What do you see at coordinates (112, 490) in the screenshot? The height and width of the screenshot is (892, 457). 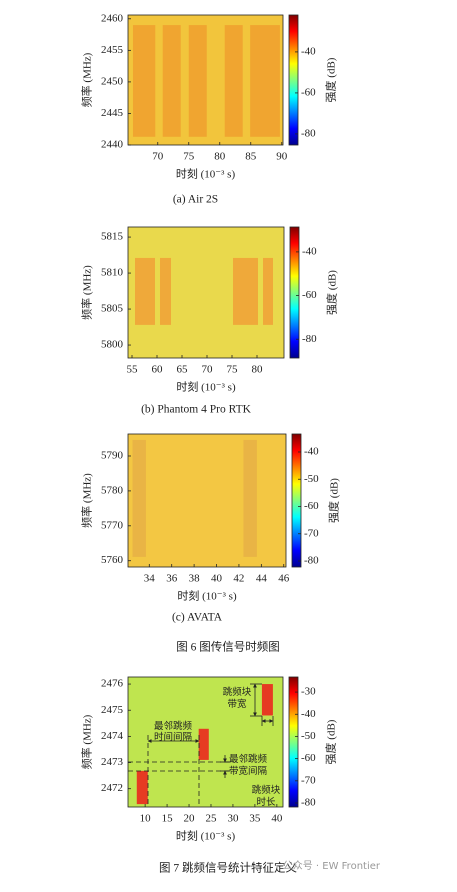 I see `y-tick-label: 5780` at bounding box center [112, 490].